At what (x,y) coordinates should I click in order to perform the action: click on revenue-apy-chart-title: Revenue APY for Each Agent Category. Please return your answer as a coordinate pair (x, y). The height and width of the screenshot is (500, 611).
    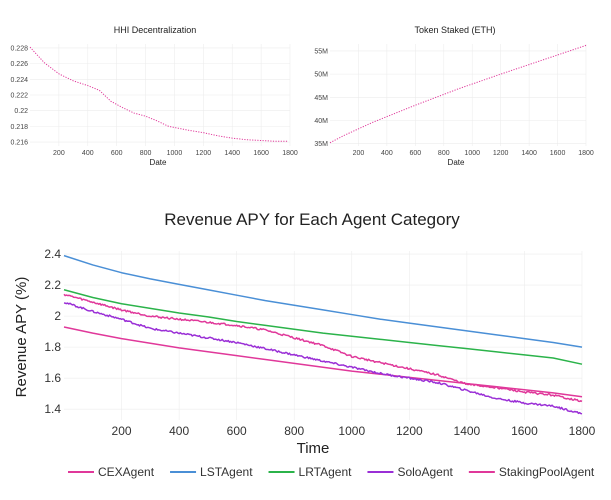
    Looking at the image, I should click on (312, 219).